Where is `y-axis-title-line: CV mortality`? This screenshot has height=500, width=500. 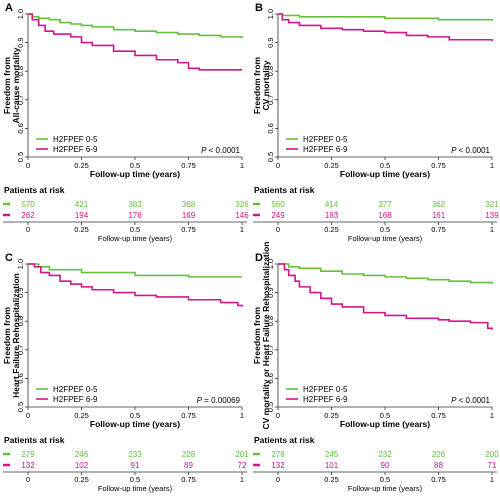 y-axis-title-line: CV mortality is located at coordinates (266, 85).